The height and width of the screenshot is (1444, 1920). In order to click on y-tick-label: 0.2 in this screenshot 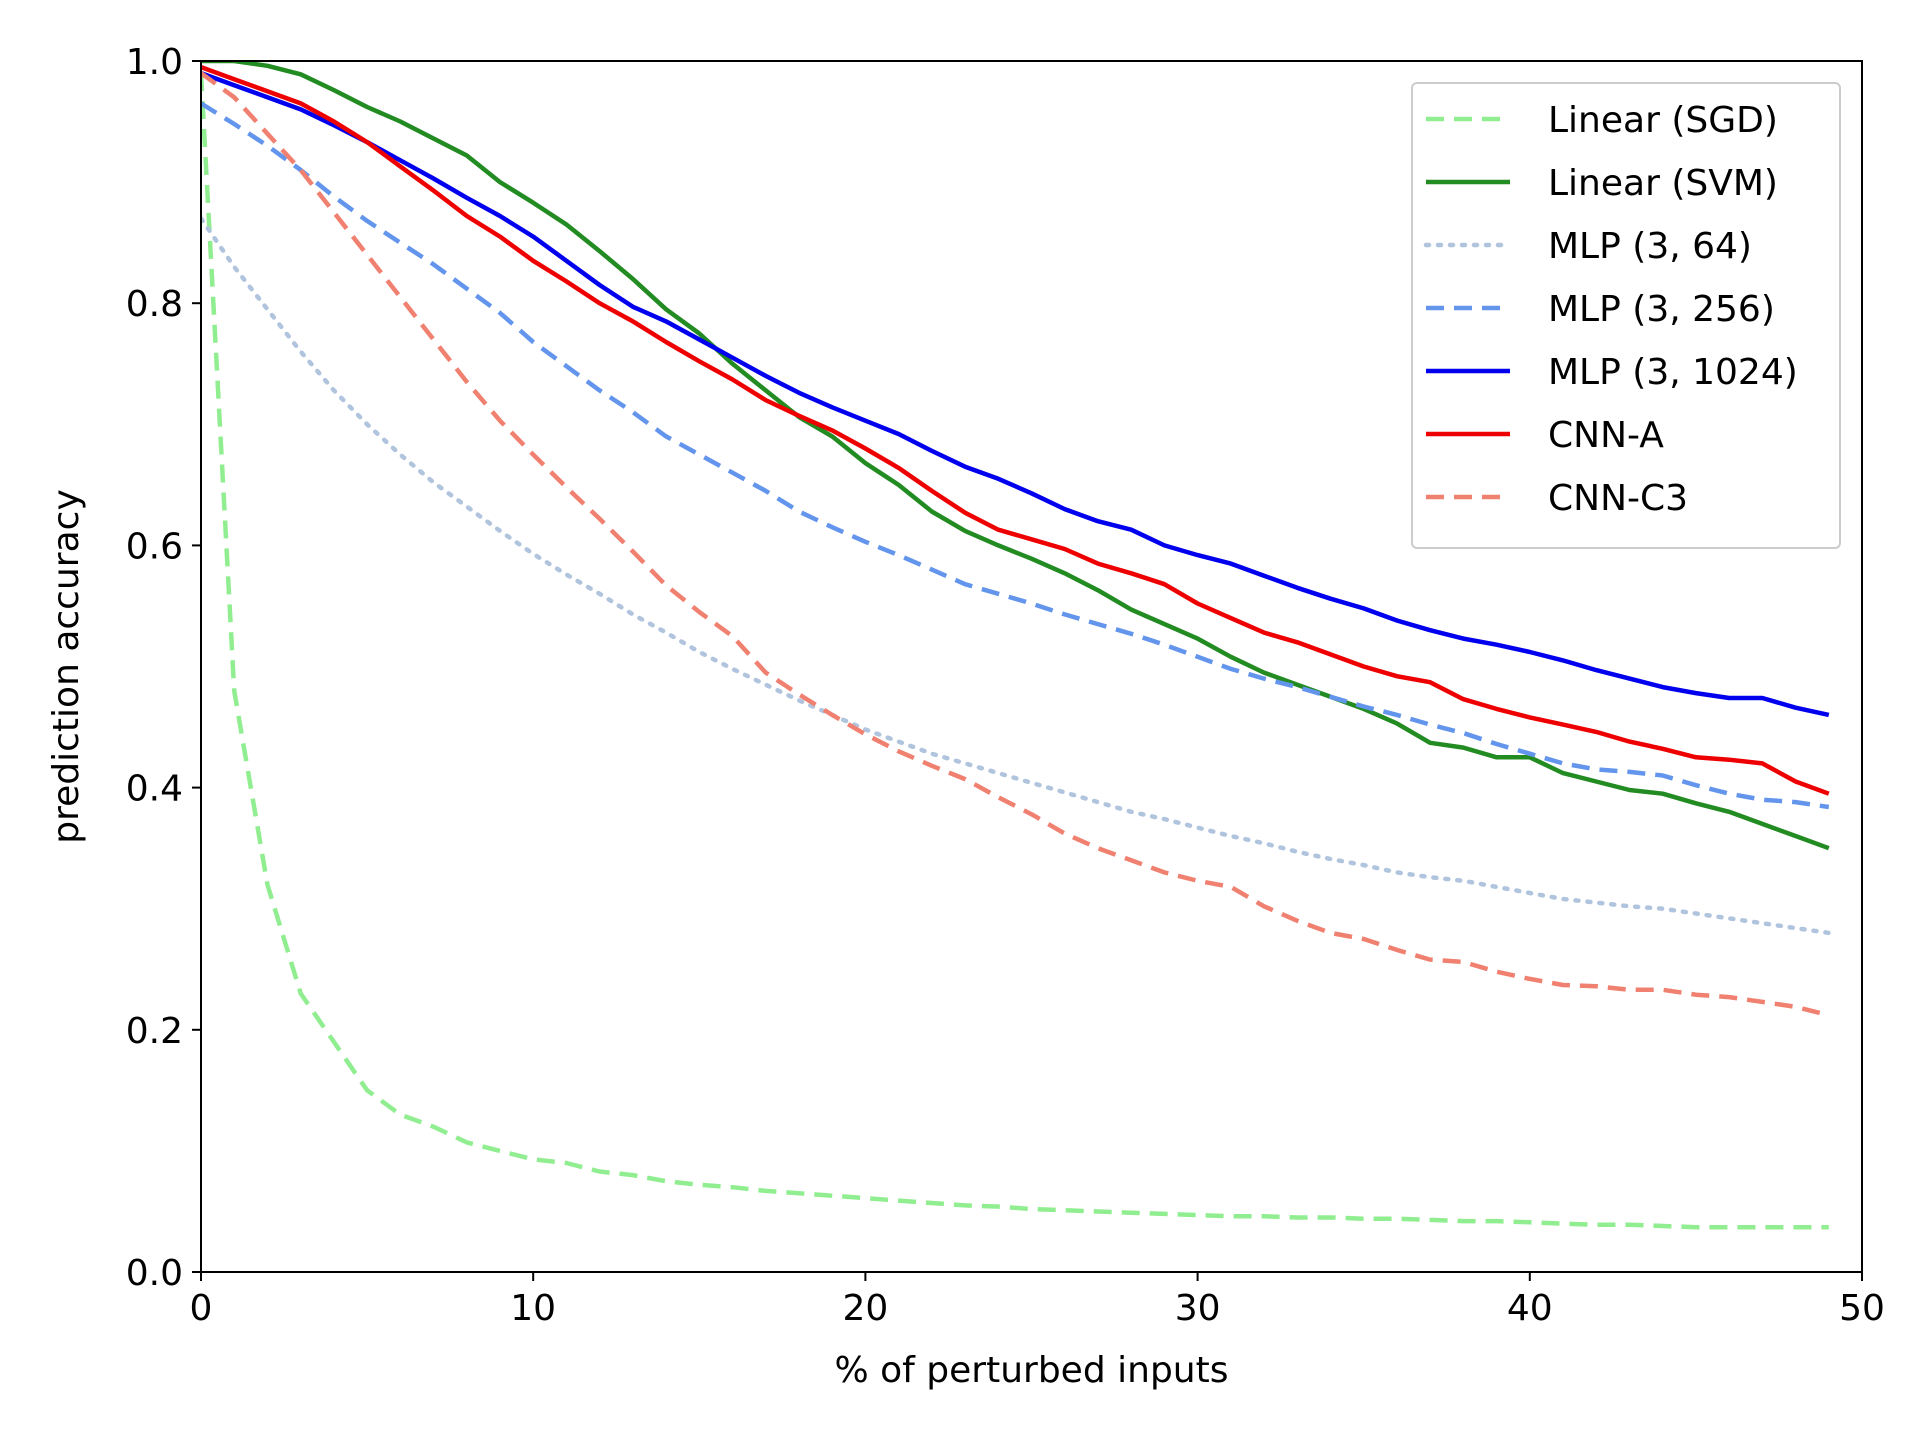, I will do `click(154, 1031)`.